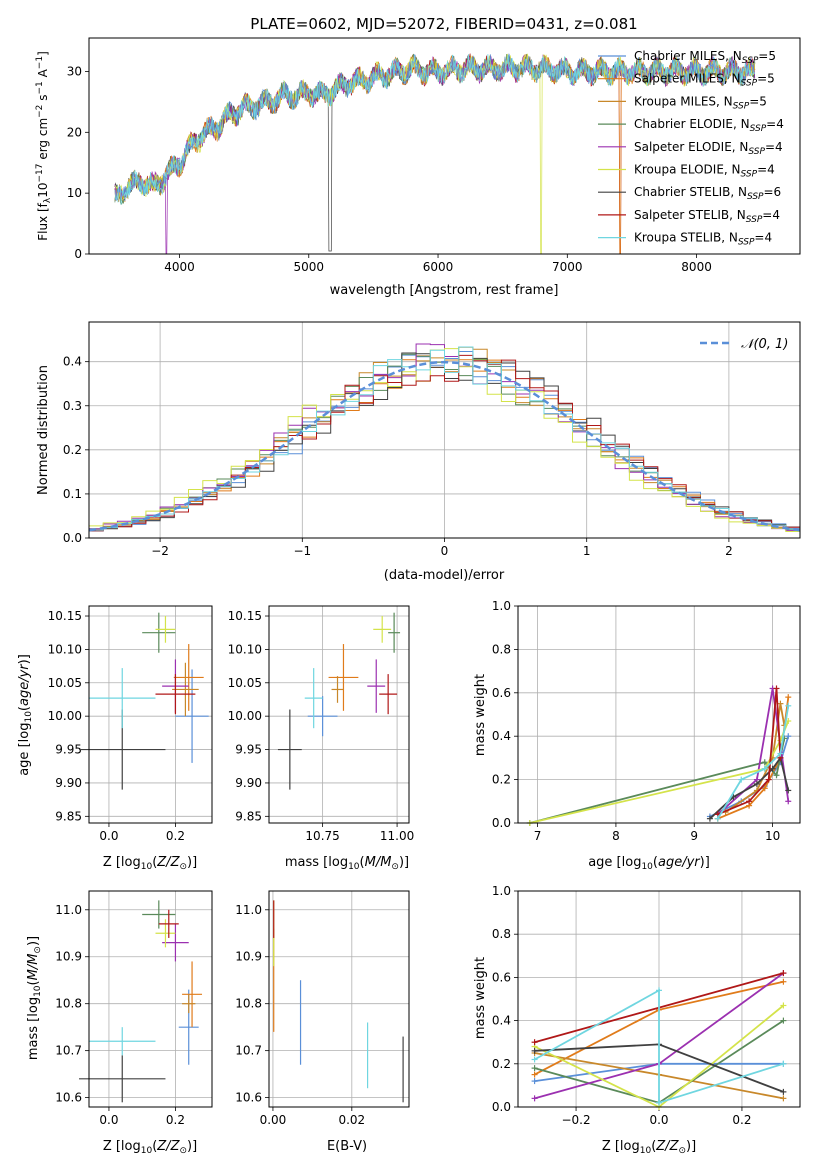 This screenshot has height=1170, width=819. I want to click on legend-label: Salpeter ELODIE, NSSP=4, so click(708, 148).